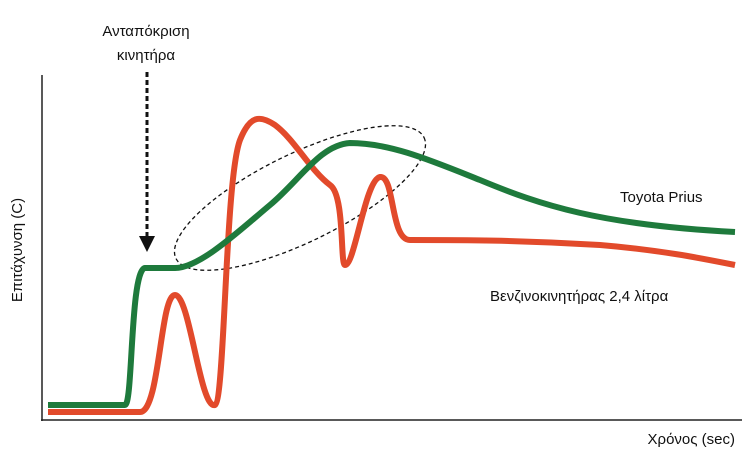 Image resolution: width=750 pixels, height=473 pixels. I want to click on curve-label: Toyota Prius, so click(661, 197).